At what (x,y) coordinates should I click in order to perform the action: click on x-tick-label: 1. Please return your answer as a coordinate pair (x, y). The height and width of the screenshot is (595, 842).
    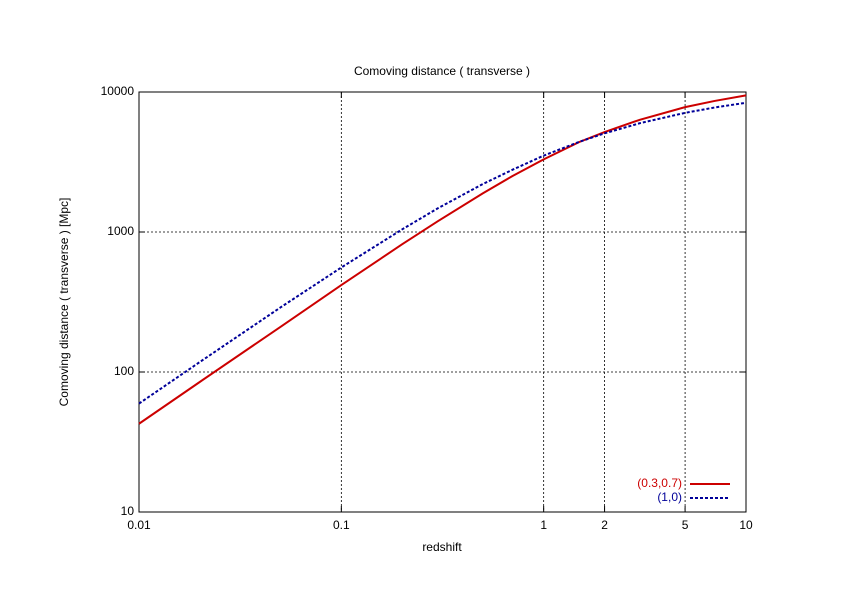
    Looking at the image, I should click on (543, 525).